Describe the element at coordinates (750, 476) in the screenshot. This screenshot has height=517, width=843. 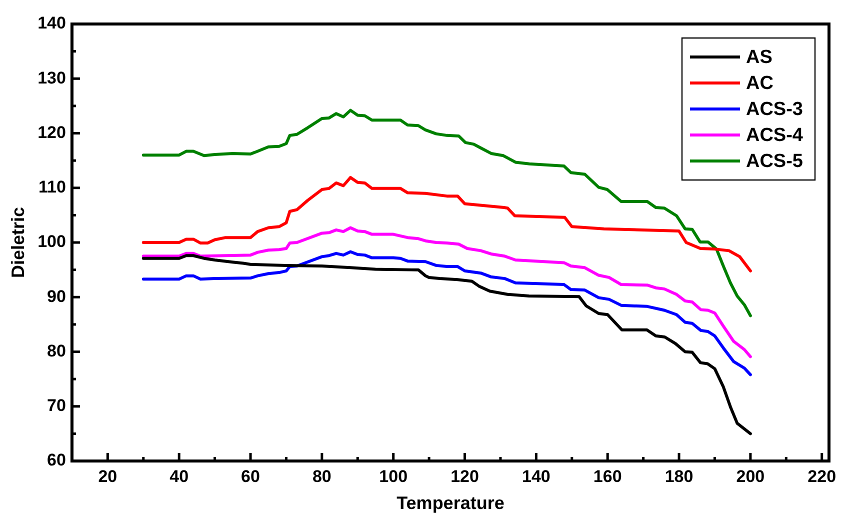
I see `x-tick-label: 200` at that location.